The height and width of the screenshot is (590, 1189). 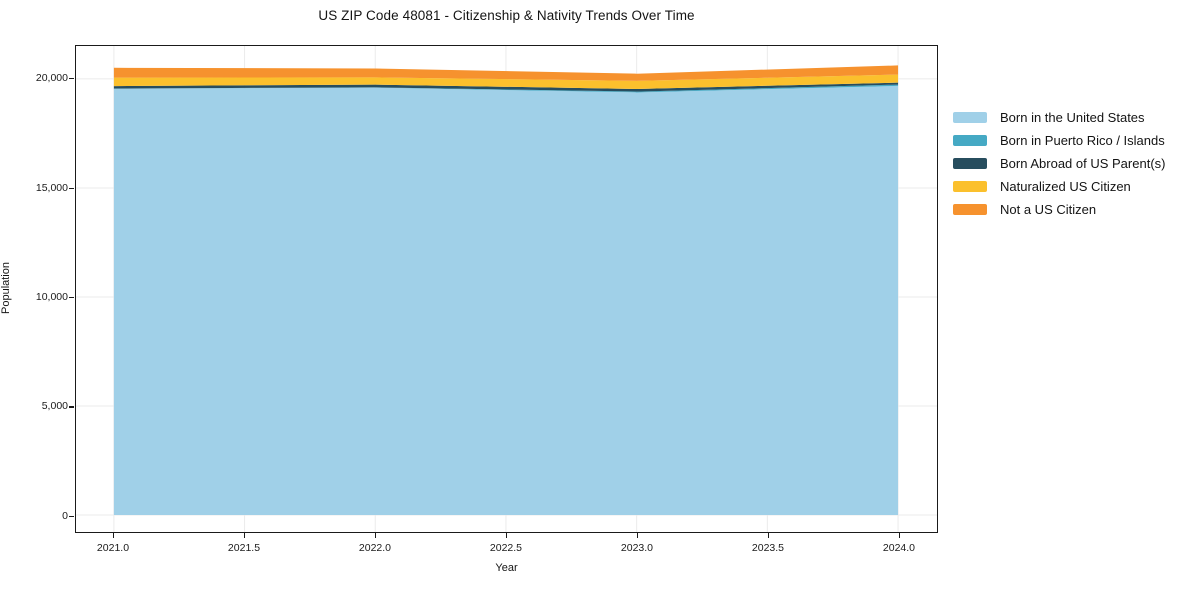 I want to click on legend-item-2: Born Abroad of US Parent(s), so click(x=1059, y=163).